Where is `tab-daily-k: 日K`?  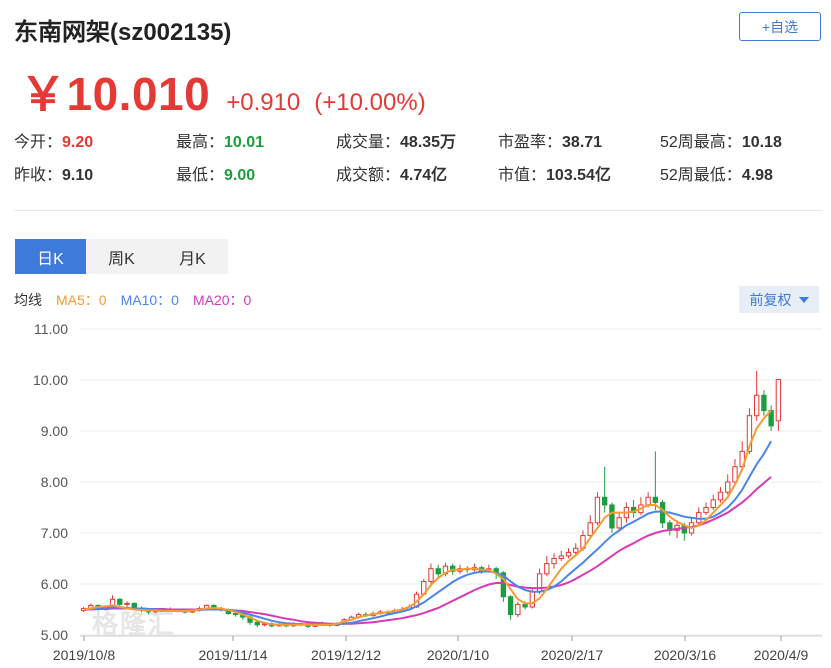 tab-daily-k: 日K is located at coordinates (50, 256).